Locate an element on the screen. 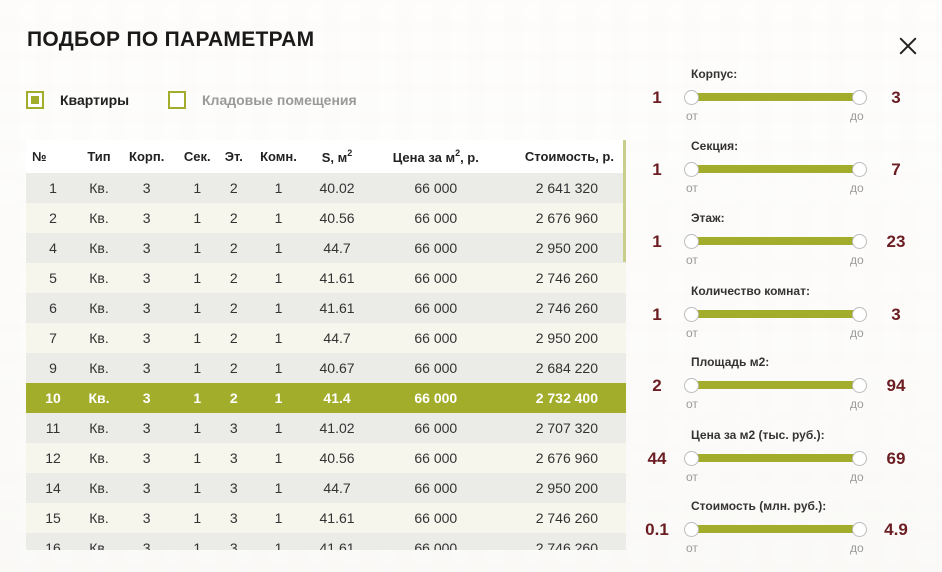 This screenshot has height=572, width=942. cell-cost: 2 641 320 is located at coordinates (566, 188).